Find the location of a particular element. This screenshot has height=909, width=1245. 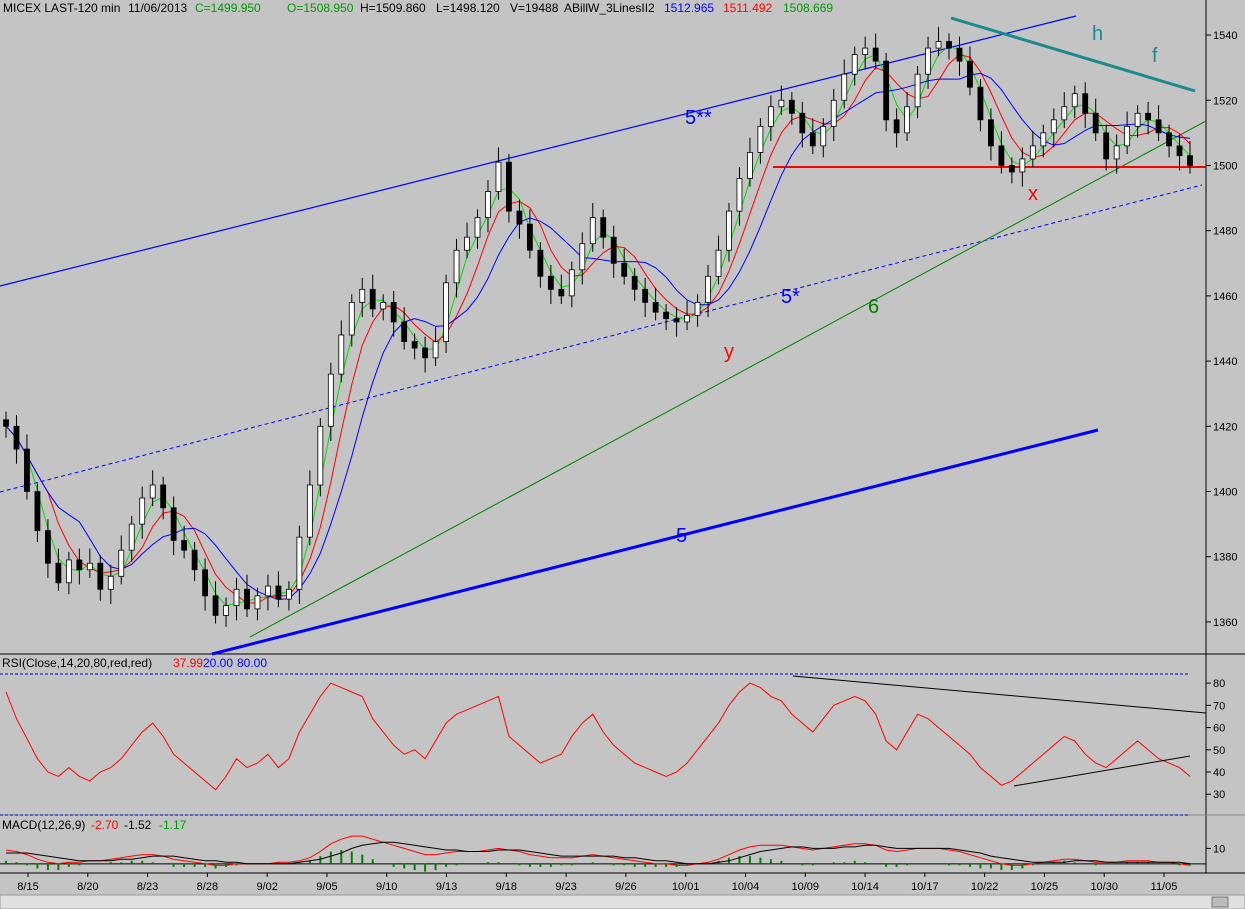

price-tick-label: 1480 is located at coordinates (1225, 232).